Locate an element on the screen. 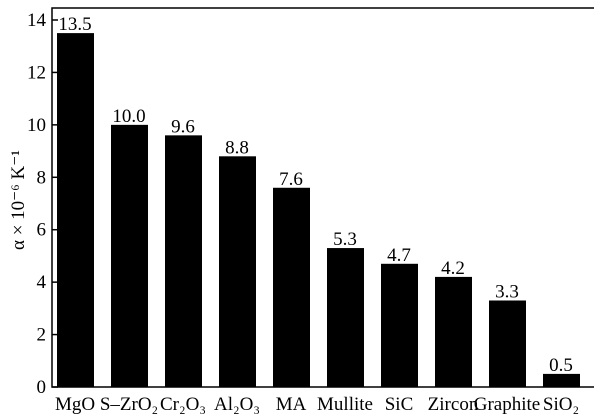 This screenshot has height=417, width=594. x-tick-label: MgO is located at coordinates (75, 404).